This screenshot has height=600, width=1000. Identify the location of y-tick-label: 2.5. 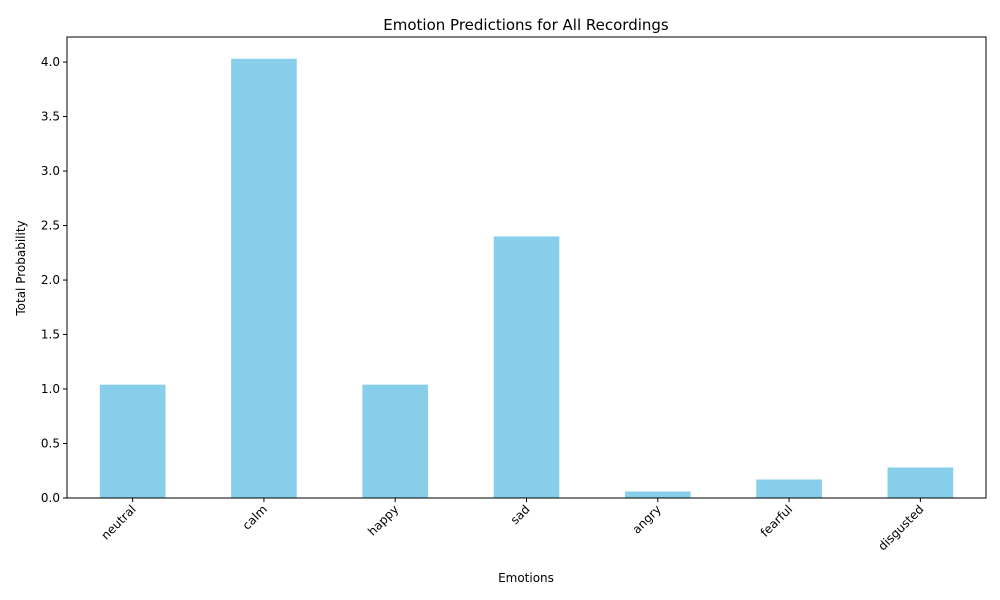
(50, 226).